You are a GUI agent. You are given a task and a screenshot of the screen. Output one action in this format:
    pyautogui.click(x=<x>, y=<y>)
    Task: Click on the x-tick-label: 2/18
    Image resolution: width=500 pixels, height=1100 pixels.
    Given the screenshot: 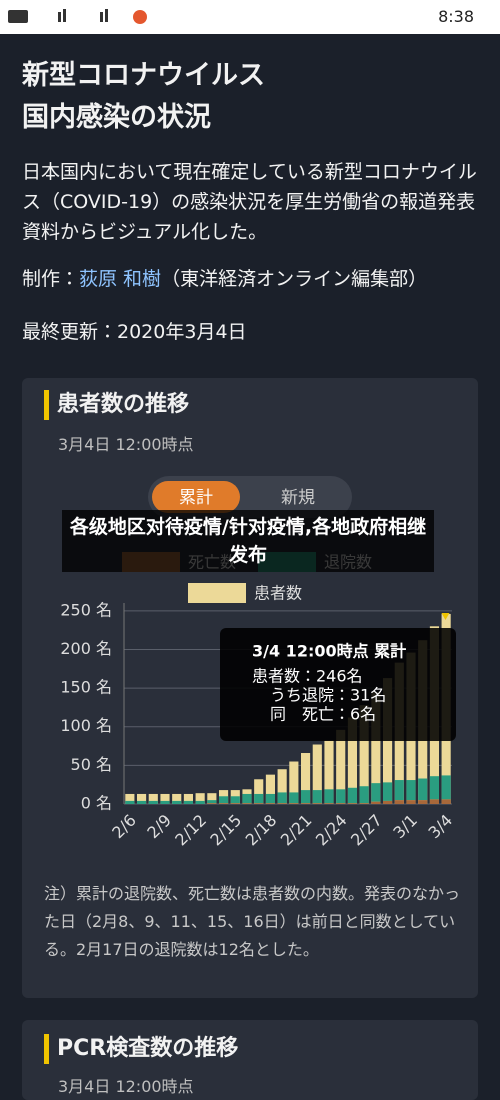 What is the action you would take?
    pyautogui.click(x=261, y=830)
    